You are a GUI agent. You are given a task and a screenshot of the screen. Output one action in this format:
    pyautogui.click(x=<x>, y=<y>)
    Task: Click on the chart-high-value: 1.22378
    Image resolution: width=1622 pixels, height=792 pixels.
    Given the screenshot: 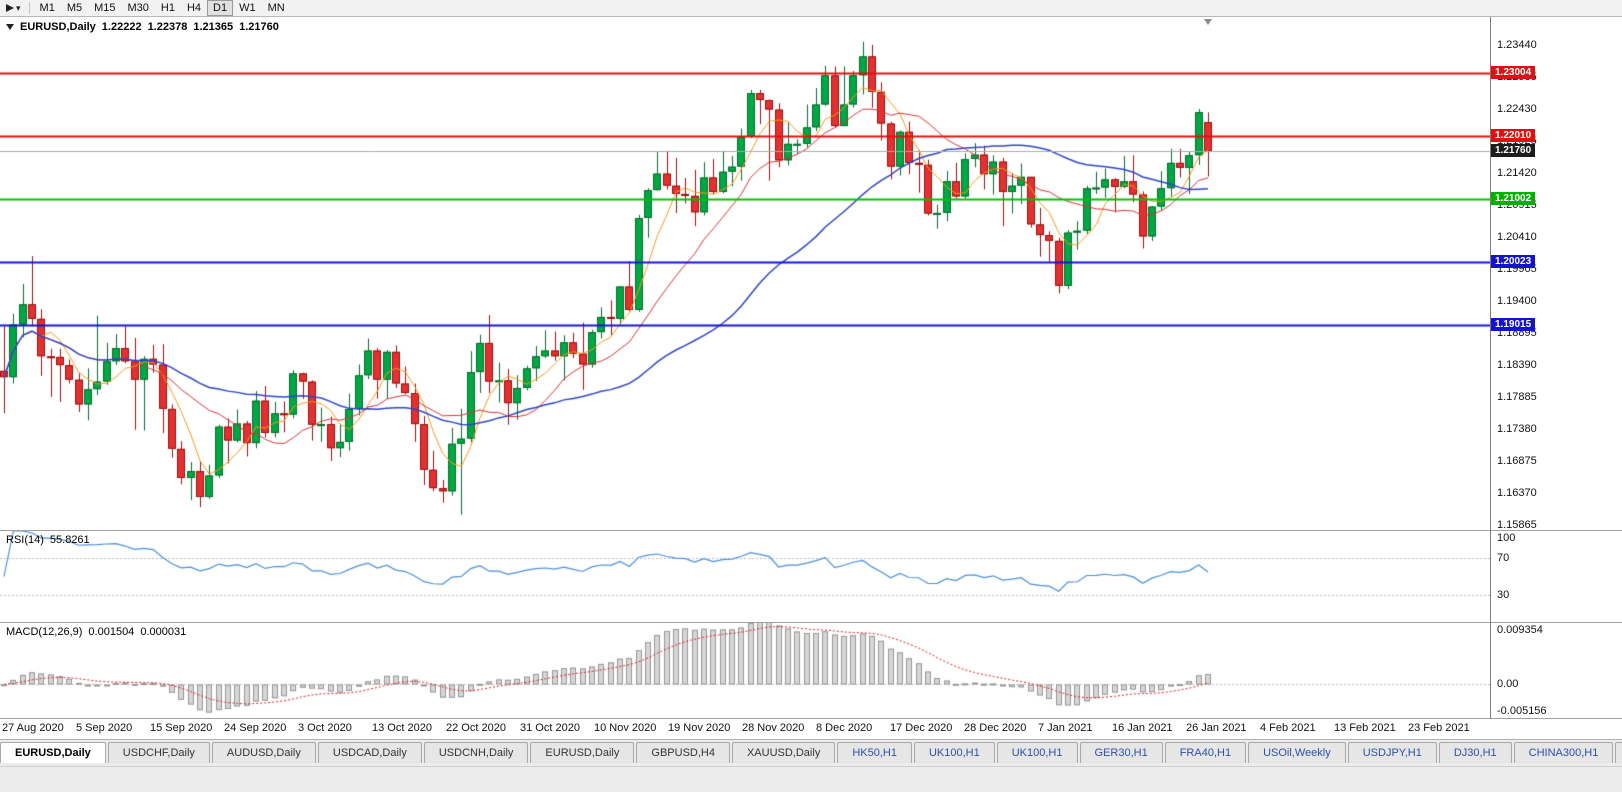 What is the action you would take?
    pyautogui.click(x=167, y=27)
    